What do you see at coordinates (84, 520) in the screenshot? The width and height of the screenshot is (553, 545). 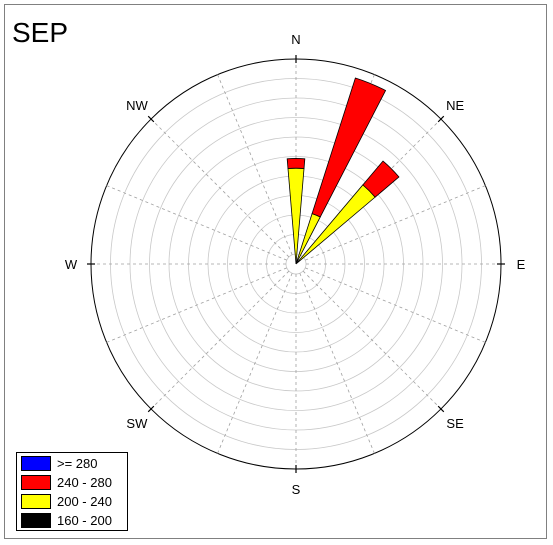 I see `legend-label: 160 - 200` at bounding box center [84, 520].